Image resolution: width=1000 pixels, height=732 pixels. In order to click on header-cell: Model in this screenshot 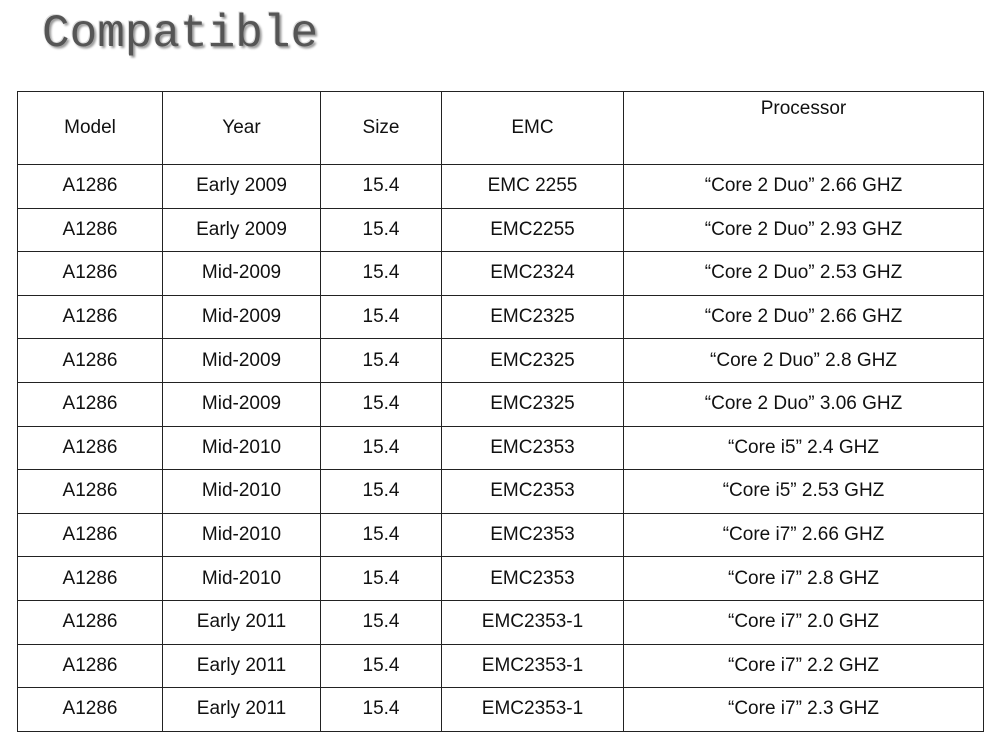, I will do `click(90, 128)`.